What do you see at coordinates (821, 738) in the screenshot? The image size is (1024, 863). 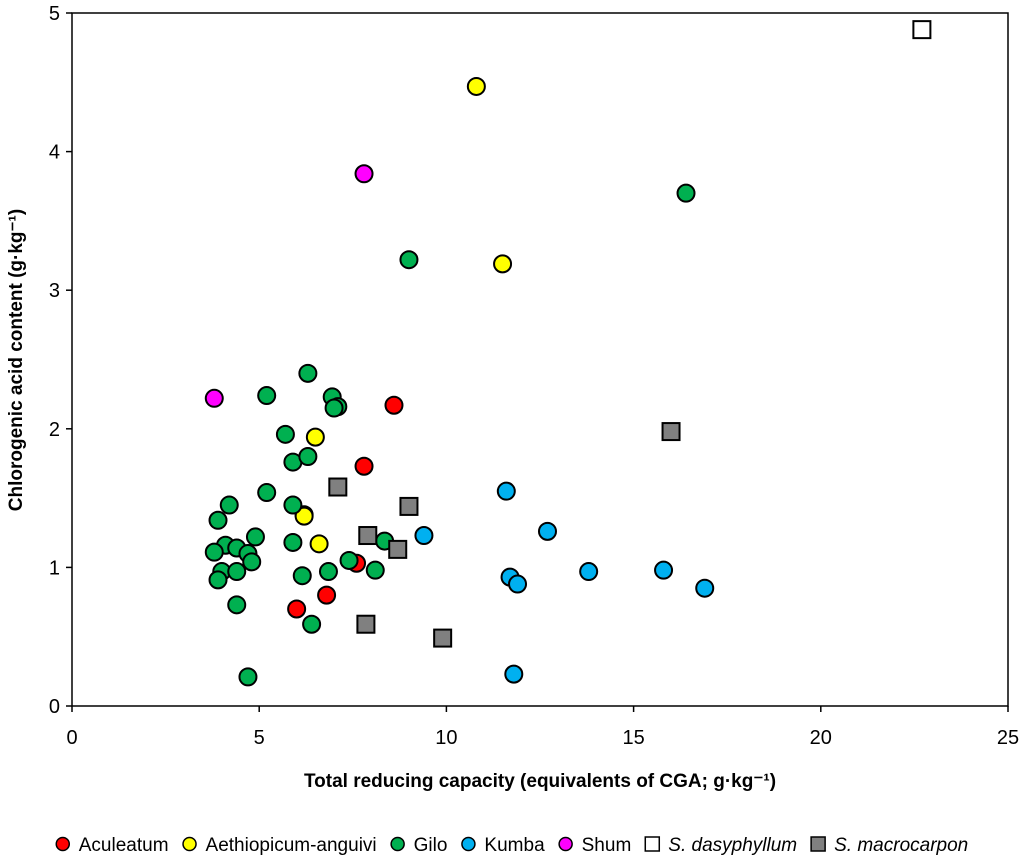 I see `x-tick-label: 20` at bounding box center [821, 738].